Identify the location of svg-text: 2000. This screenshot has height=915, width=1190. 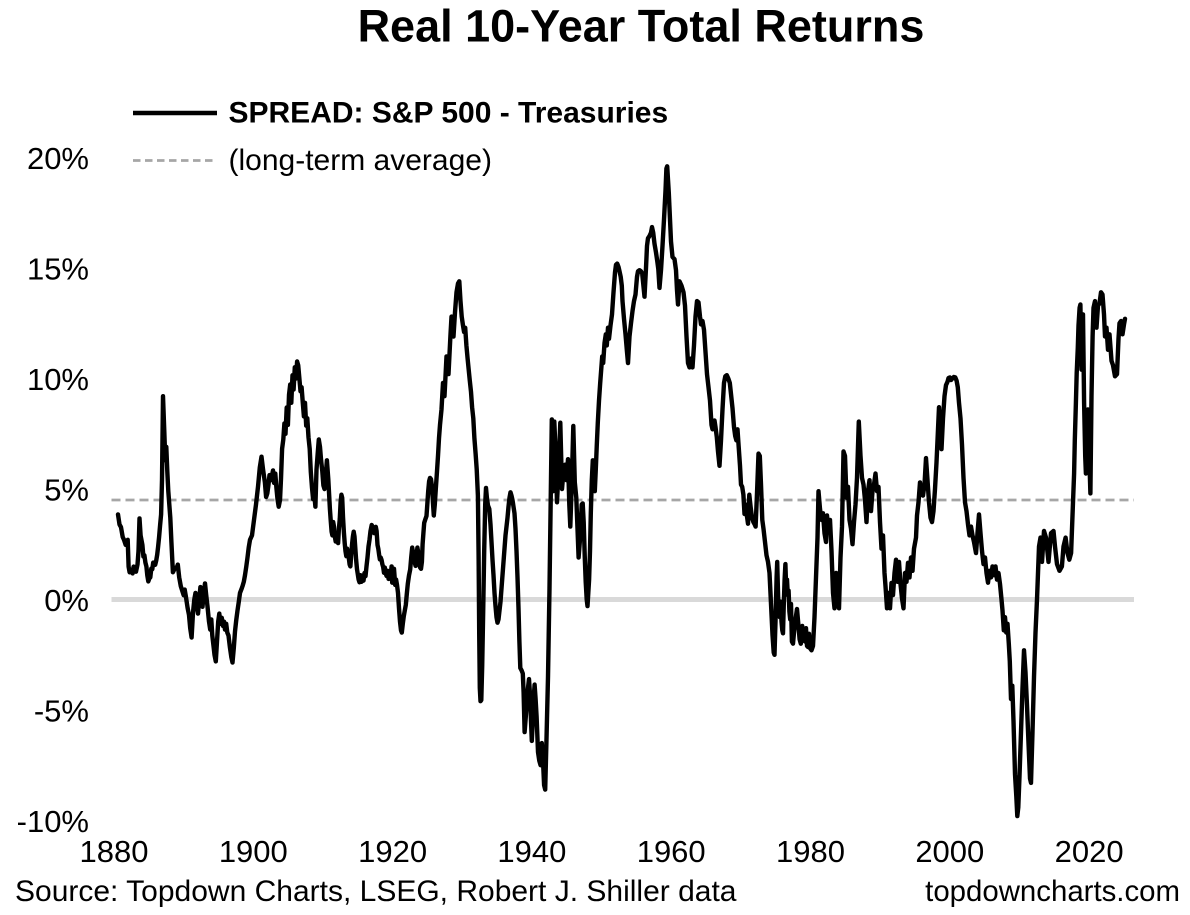
(949, 851).